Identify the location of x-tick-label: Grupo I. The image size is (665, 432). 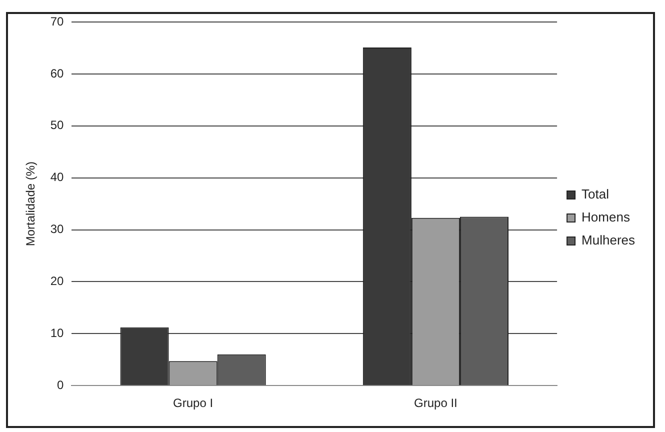
(193, 403).